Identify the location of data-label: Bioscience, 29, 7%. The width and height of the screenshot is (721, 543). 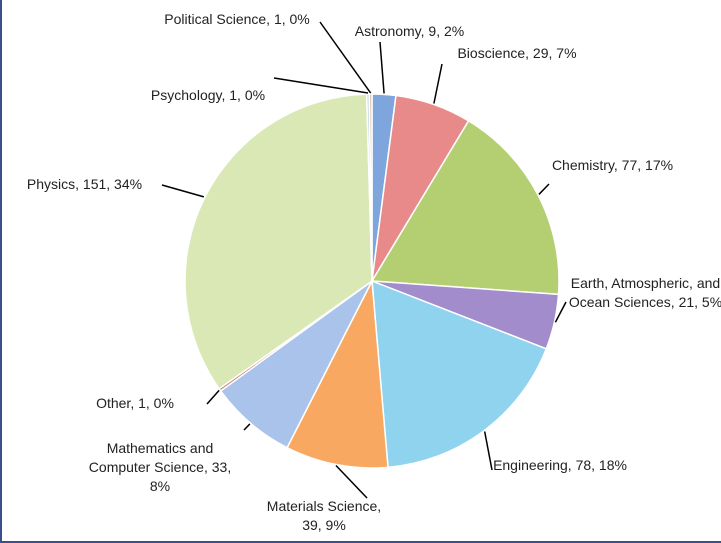
(517, 53).